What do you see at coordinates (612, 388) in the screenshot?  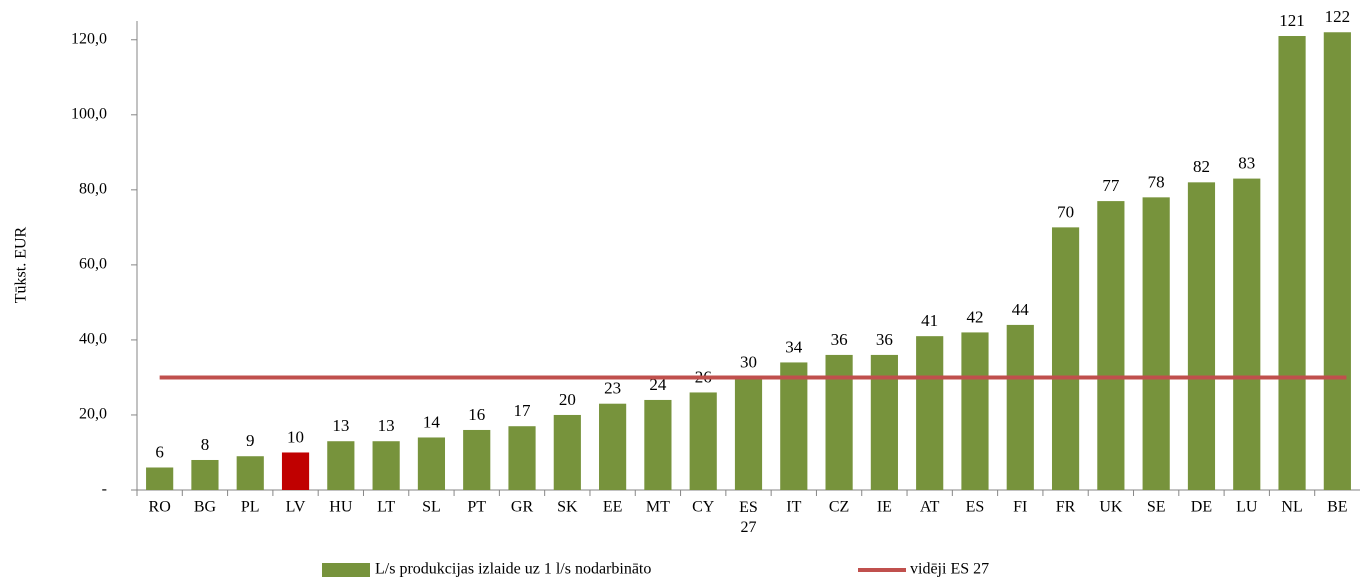 I see `data-label: 23` at bounding box center [612, 388].